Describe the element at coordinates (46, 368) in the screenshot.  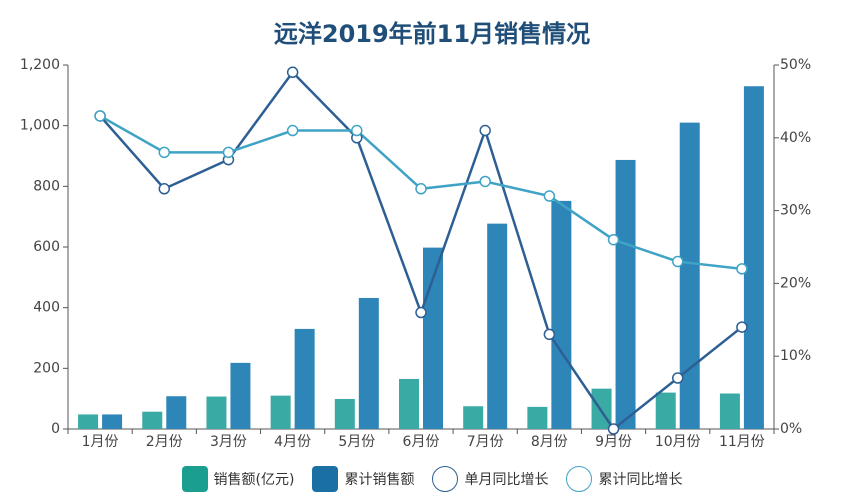
I see `y-left-tick-label: 200` at that location.